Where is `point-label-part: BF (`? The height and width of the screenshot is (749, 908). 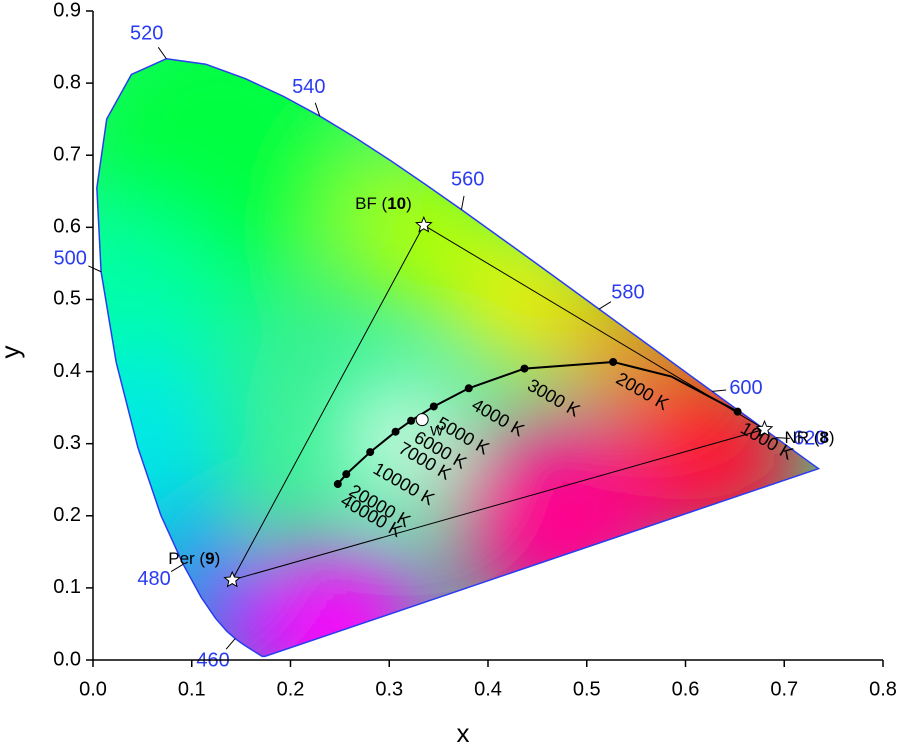 point-label-part: BF ( is located at coordinates (371, 204).